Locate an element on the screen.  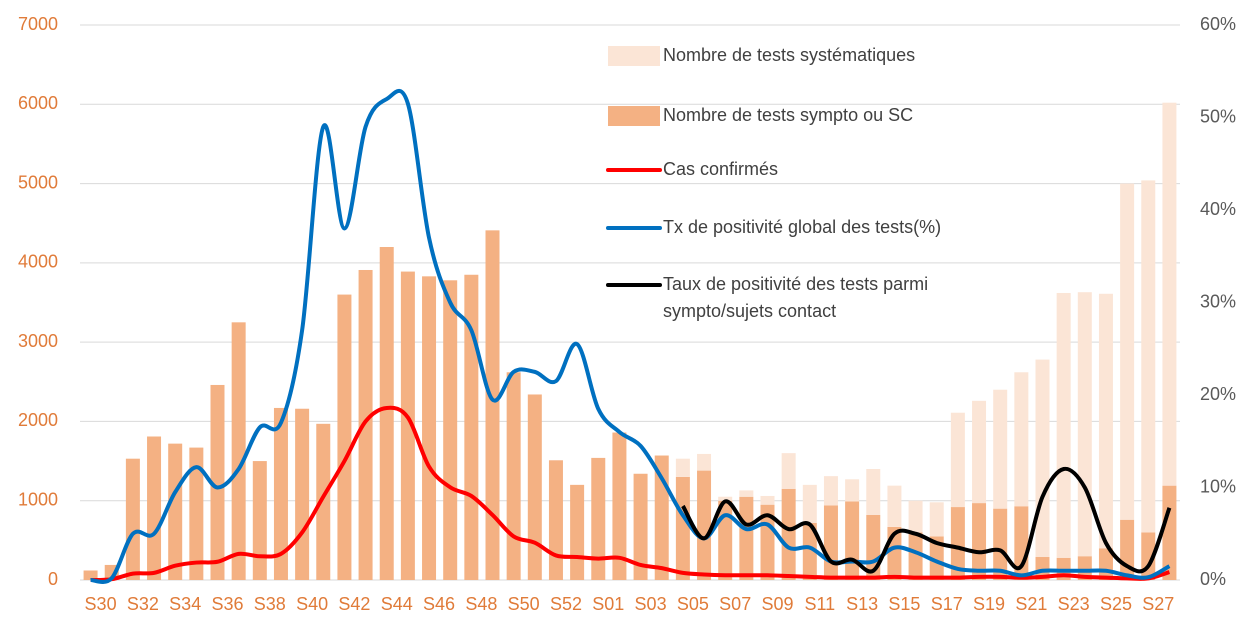
legend-label: Tx de positivité global des tests(%) is located at coordinates (802, 227).